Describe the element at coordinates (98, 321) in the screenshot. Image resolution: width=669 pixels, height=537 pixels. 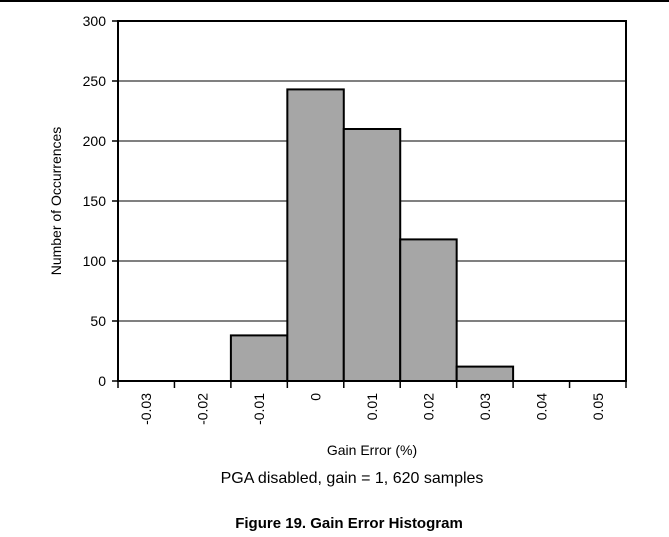
I see `y-tick-label: 50` at that location.